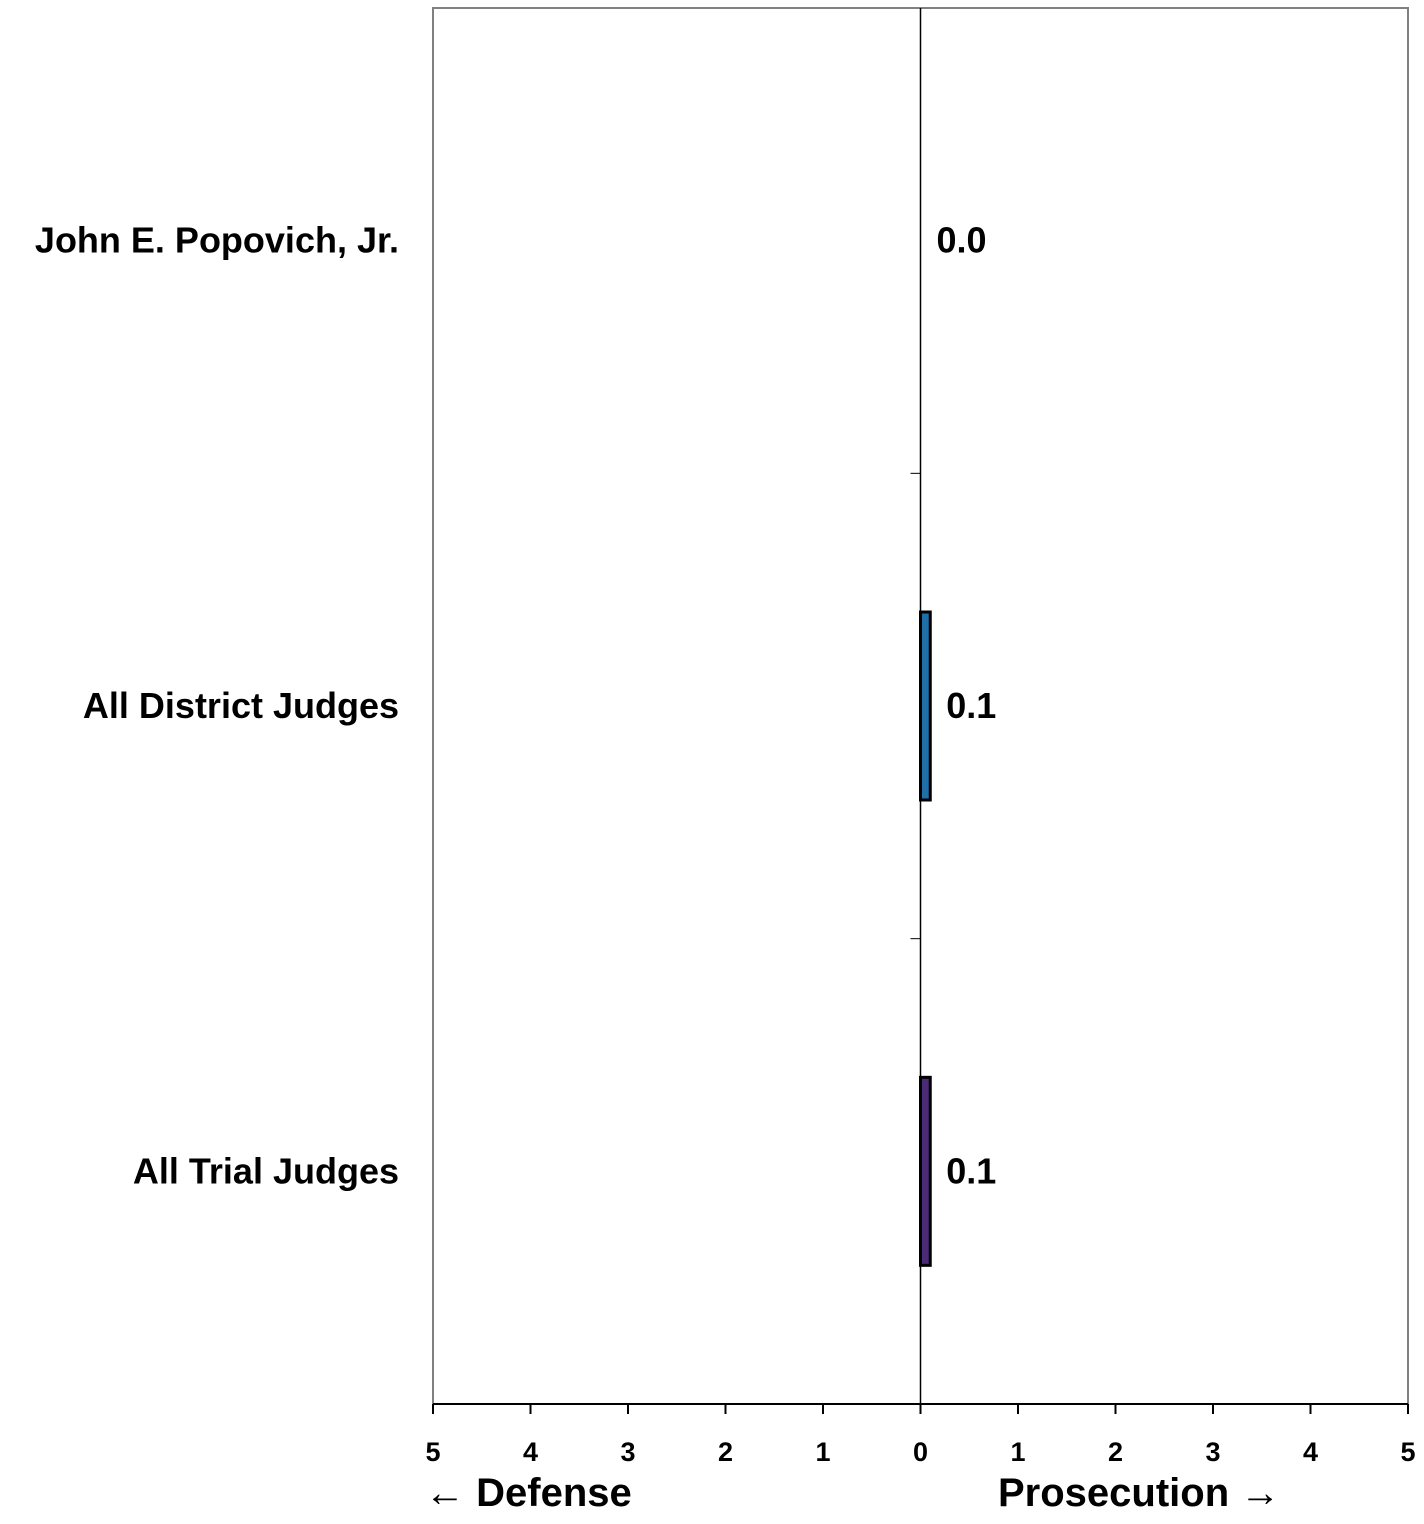 This screenshot has height=1524, width=1424. What do you see at coordinates (920, 1452) in the screenshot?
I see `x-tick-label: 0` at bounding box center [920, 1452].